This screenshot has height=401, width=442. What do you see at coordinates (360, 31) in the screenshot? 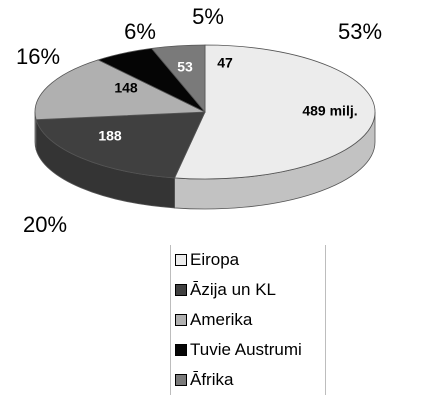
I see `percent-label-eiropa: 53%` at bounding box center [360, 31].